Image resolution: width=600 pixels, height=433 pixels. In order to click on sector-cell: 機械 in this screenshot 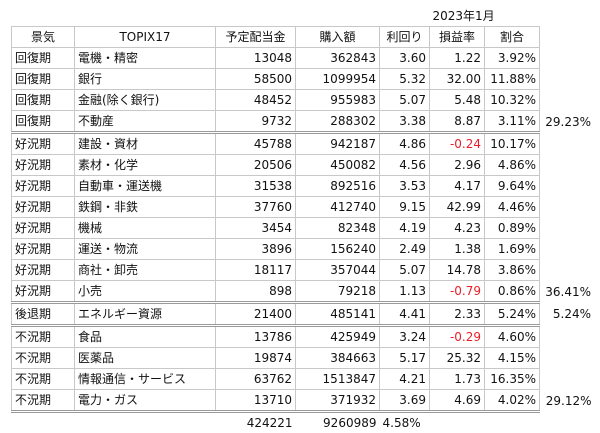, I will do `click(145, 228)`.